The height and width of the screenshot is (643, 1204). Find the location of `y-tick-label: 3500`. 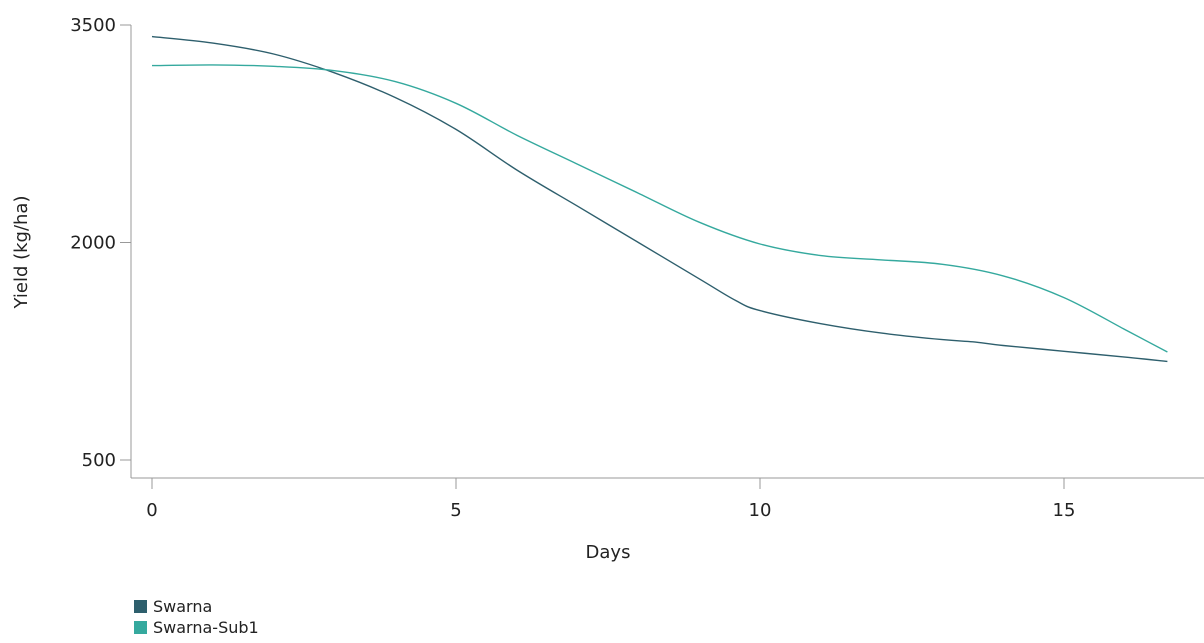

y-tick-label: 3500 is located at coordinates (93, 25).